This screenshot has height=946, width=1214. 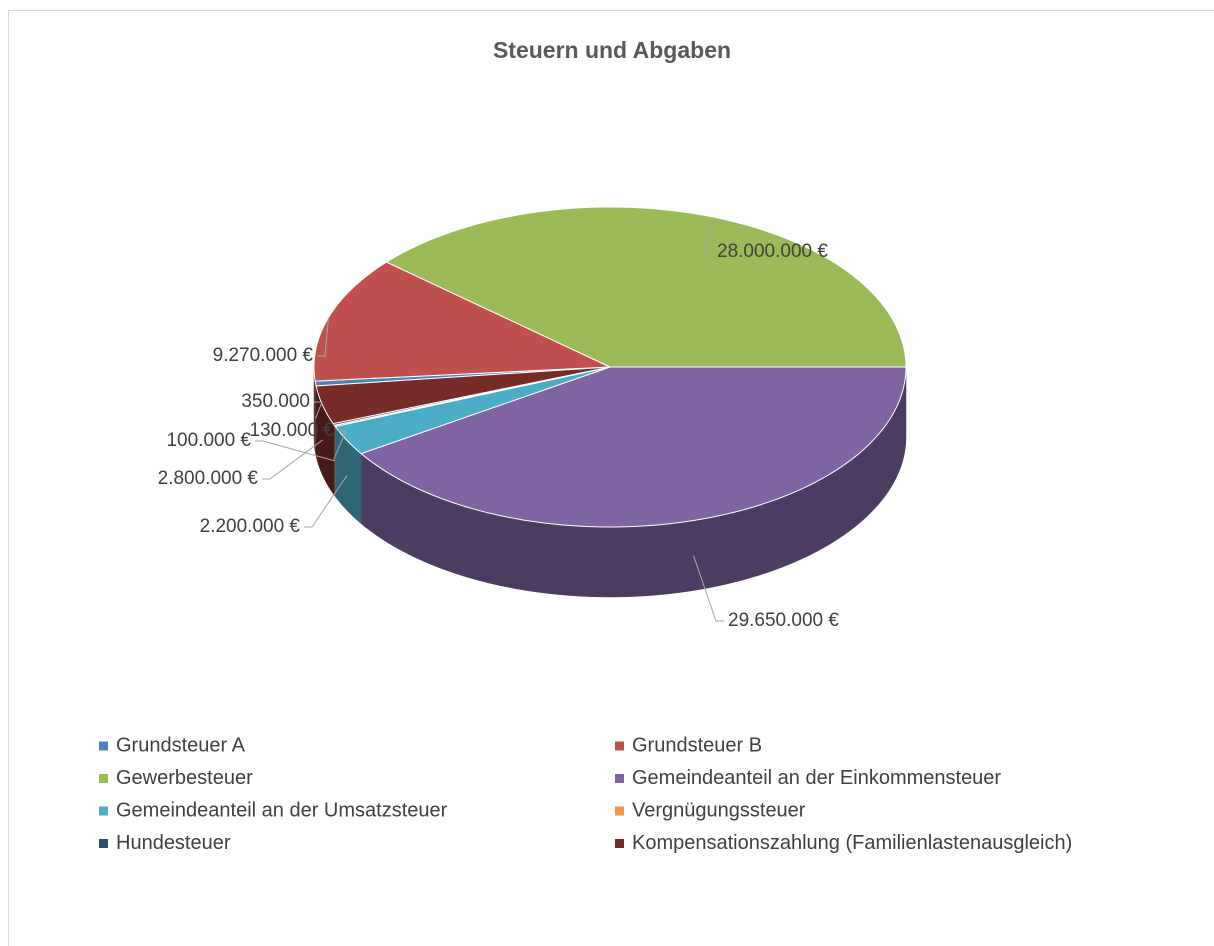 I want to click on legend-label: Vergnügungssteuer, so click(x=719, y=810).